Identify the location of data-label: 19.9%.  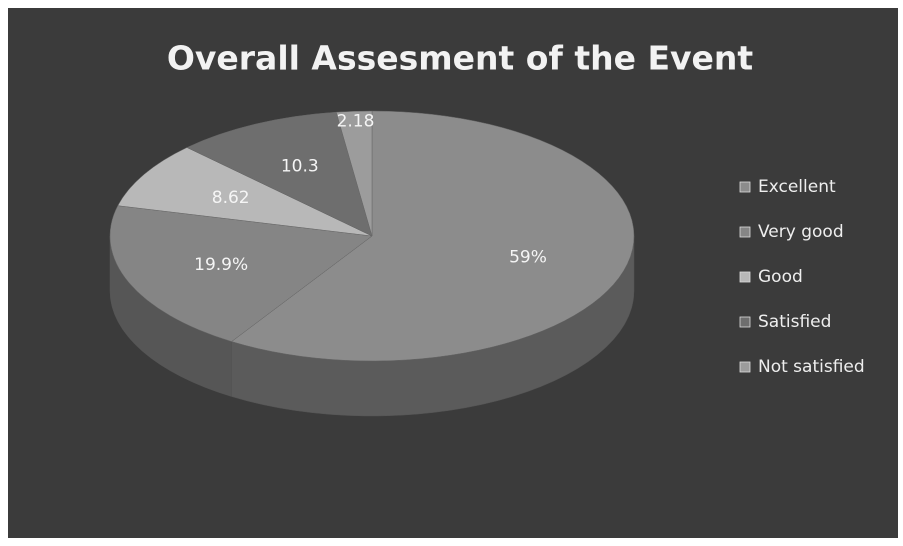
(221, 265).